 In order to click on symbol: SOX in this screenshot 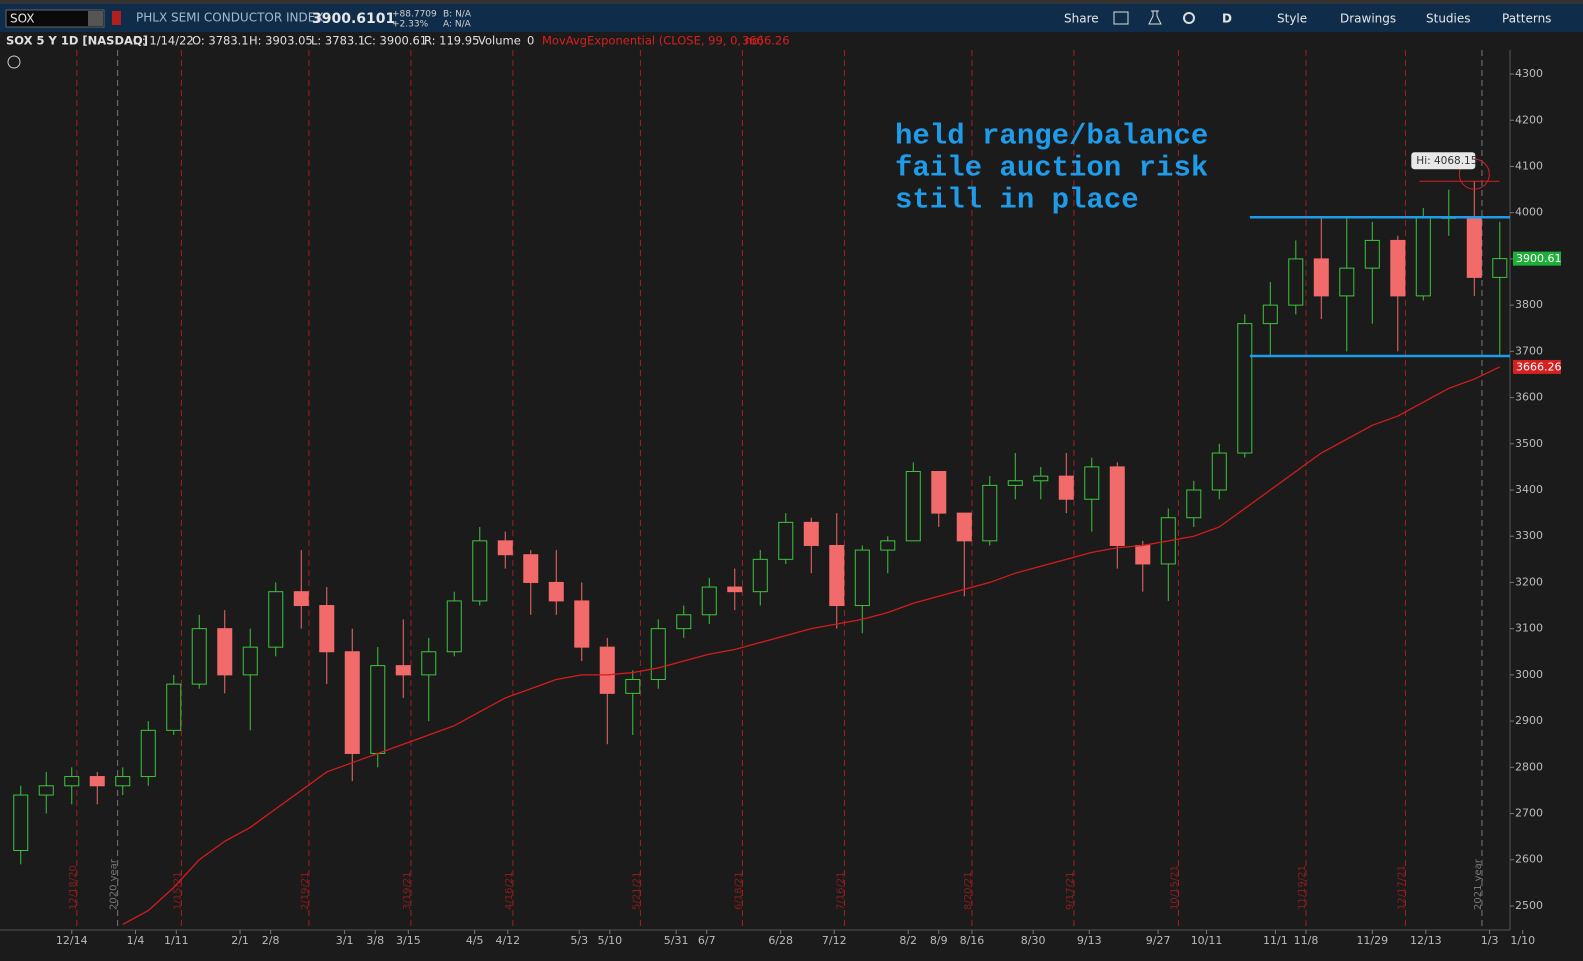, I will do `click(22, 19)`.